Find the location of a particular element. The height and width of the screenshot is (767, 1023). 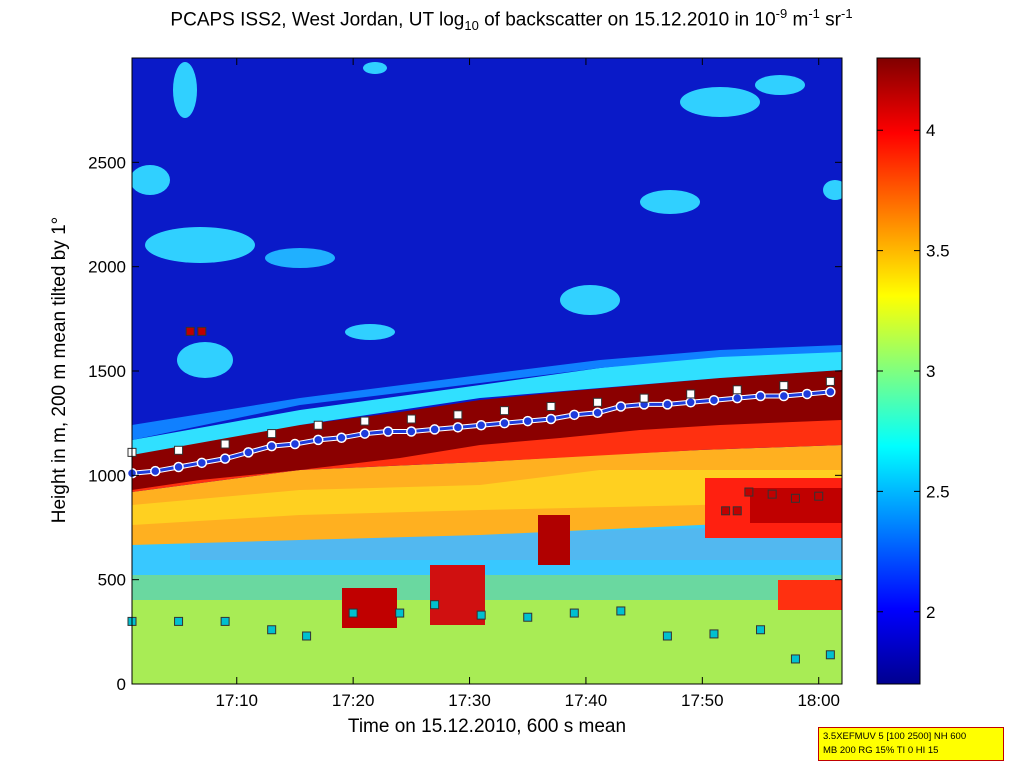

y-tick-label: 1500 is located at coordinates (107, 371).